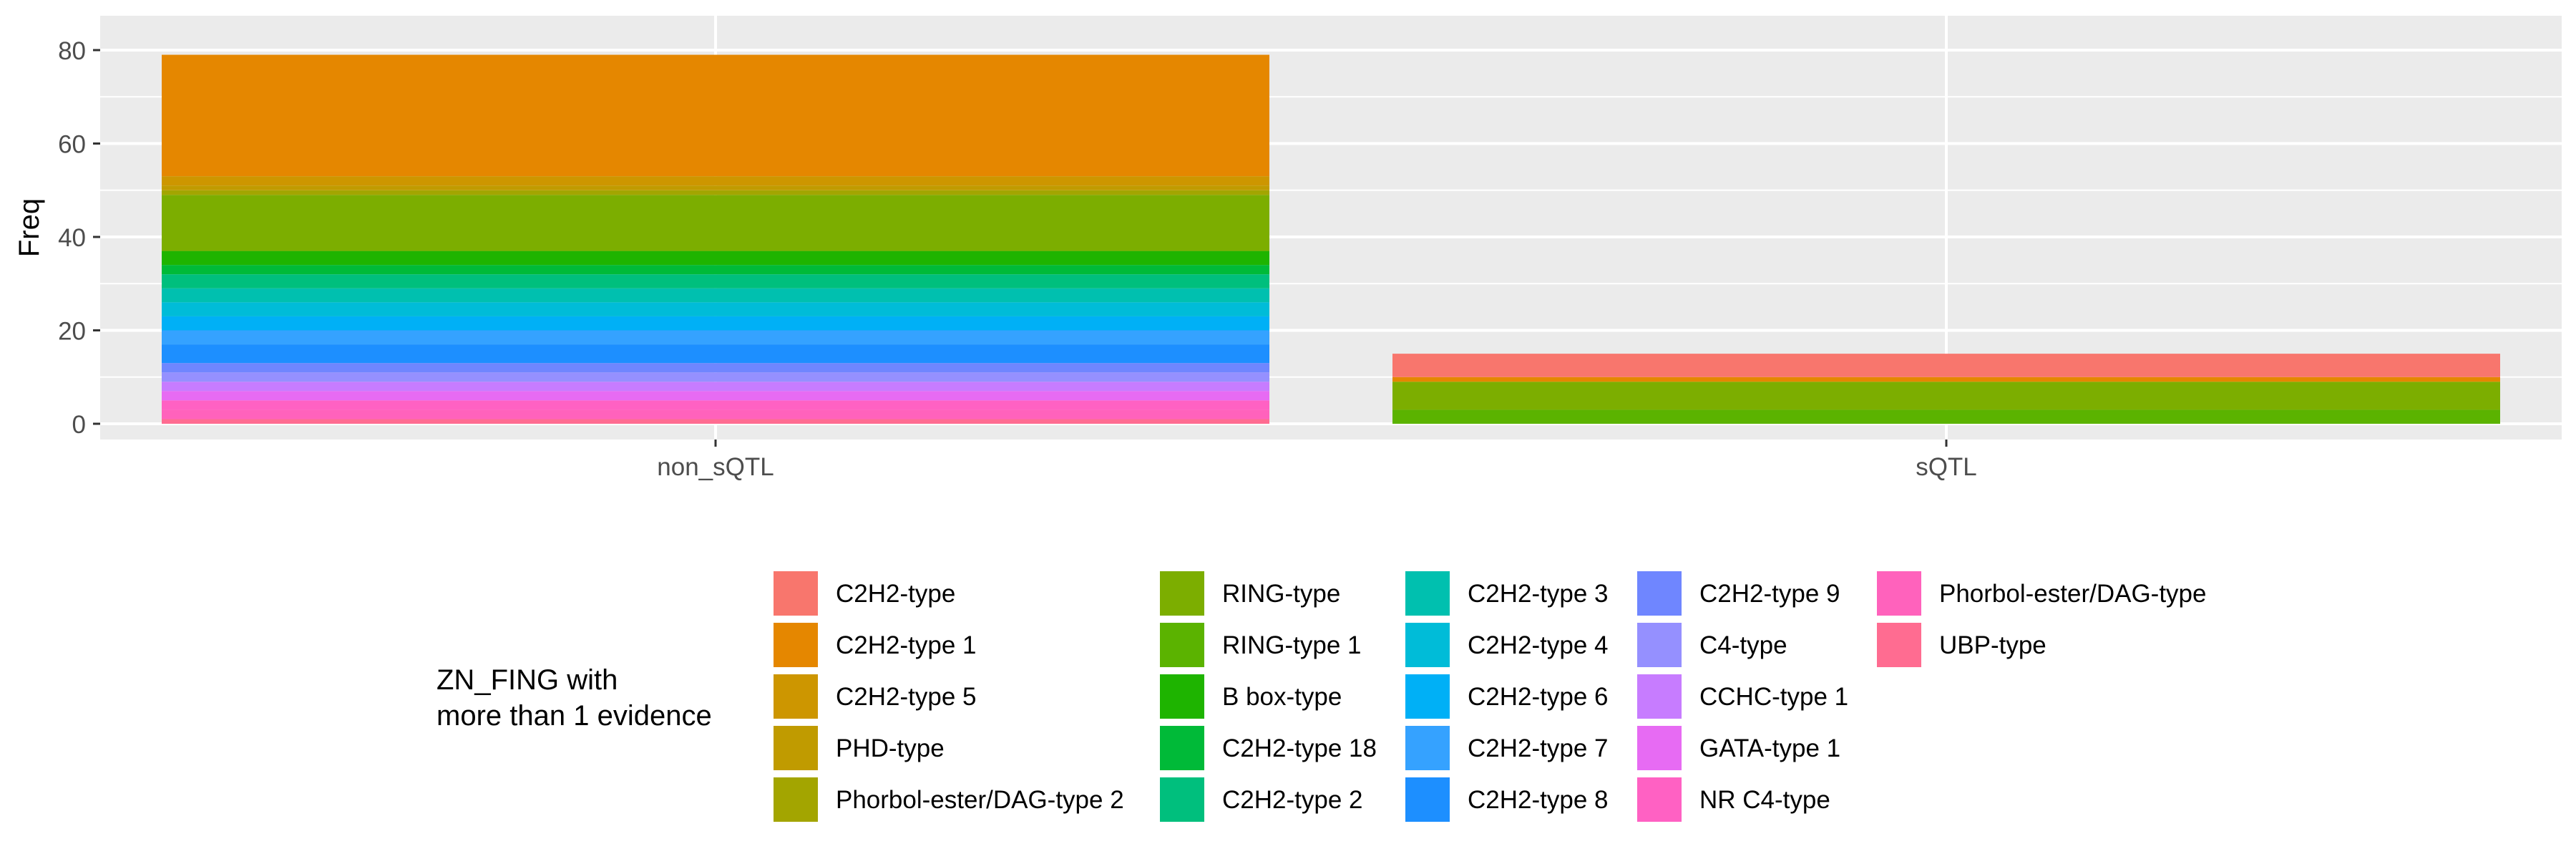 This screenshot has width=2576, height=859. What do you see at coordinates (1992, 645) in the screenshot?
I see `legend-label: UBP-type` at bounding box center [1992, 645].